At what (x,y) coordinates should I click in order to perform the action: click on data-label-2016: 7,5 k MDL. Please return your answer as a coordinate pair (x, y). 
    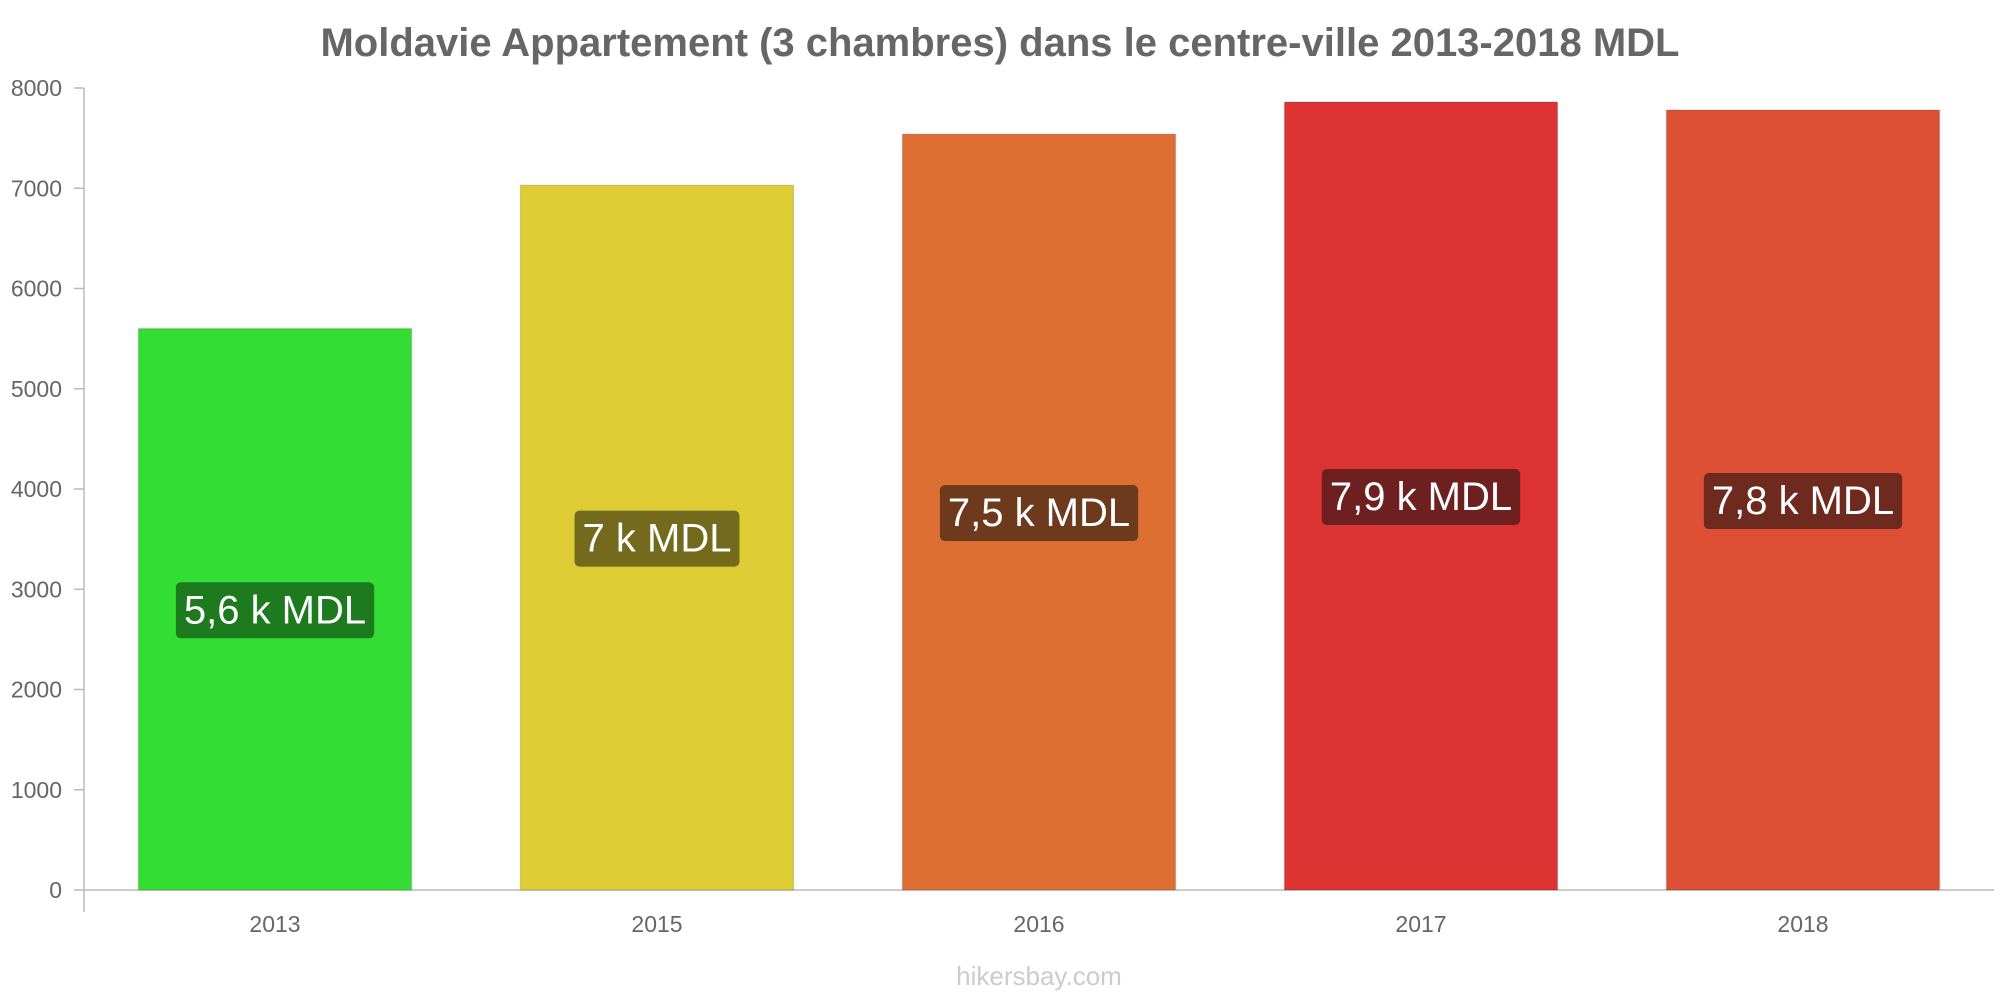
    Looking at the image, I should click on (1039, 513).